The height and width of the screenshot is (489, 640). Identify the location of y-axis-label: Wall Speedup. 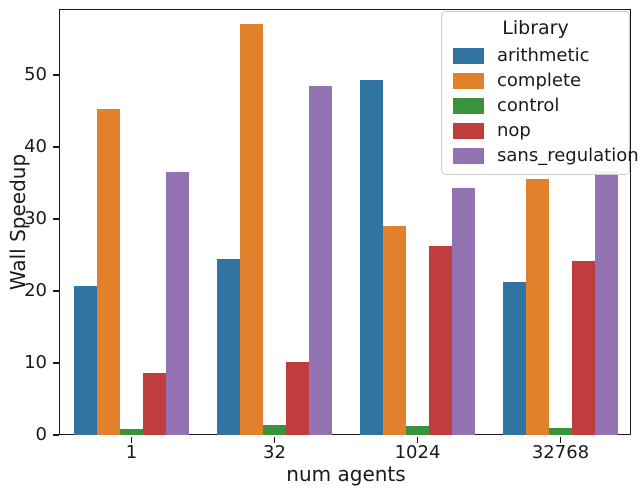
(18, 222).